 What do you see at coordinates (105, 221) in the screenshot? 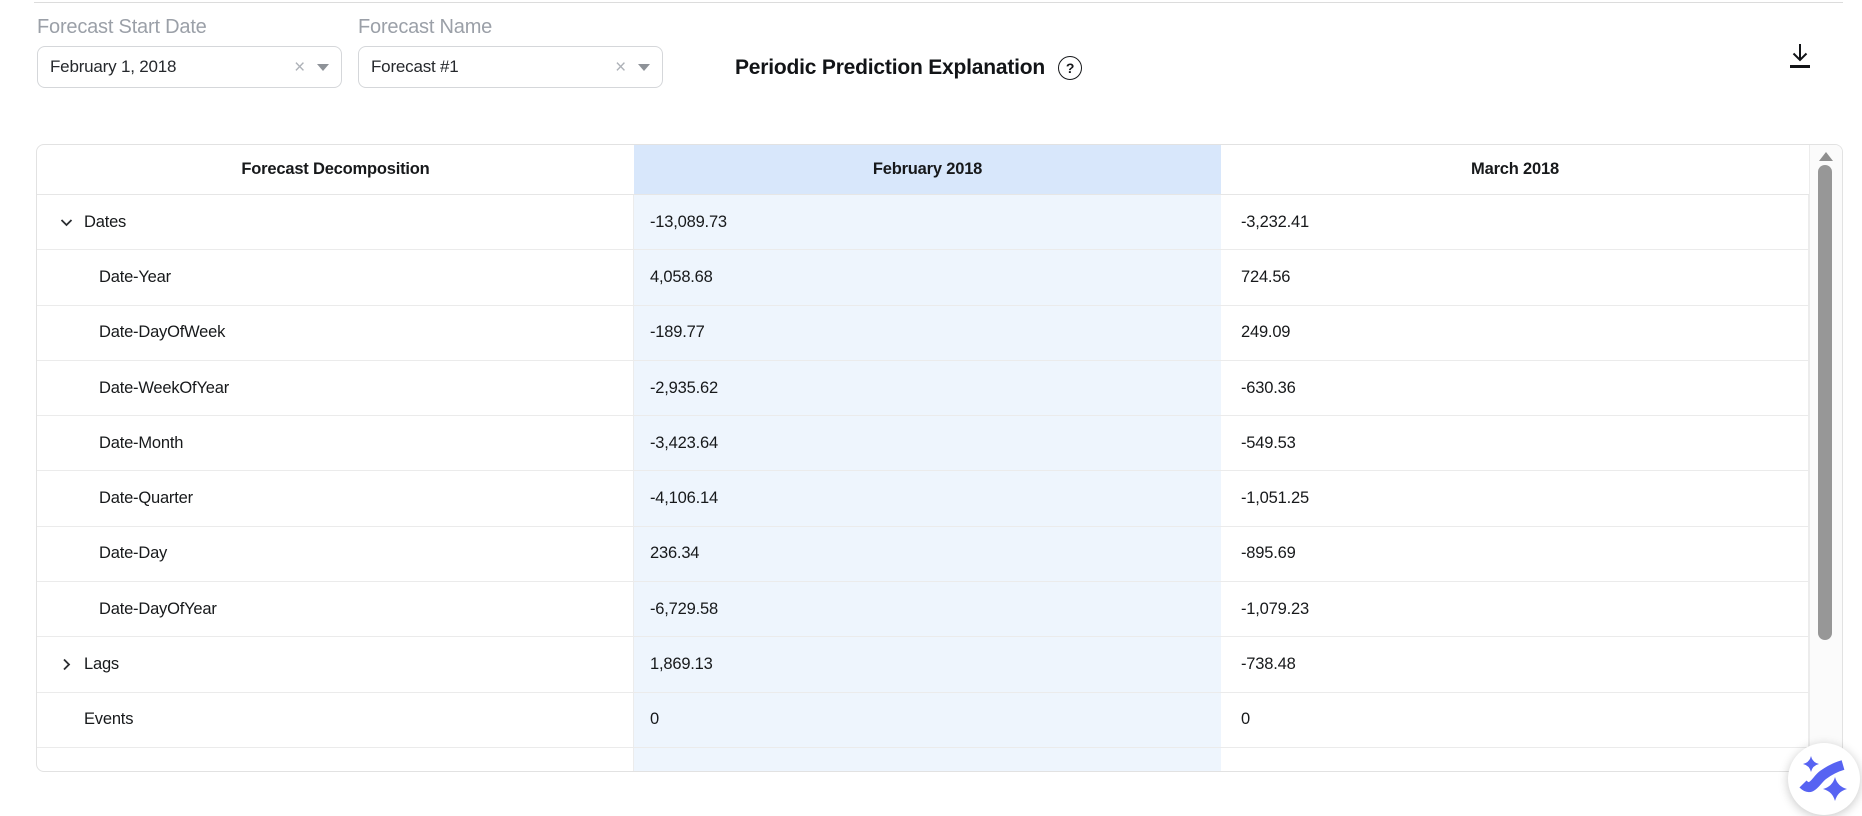
I see `row-label: Dates` at bounding box center [105, 221].